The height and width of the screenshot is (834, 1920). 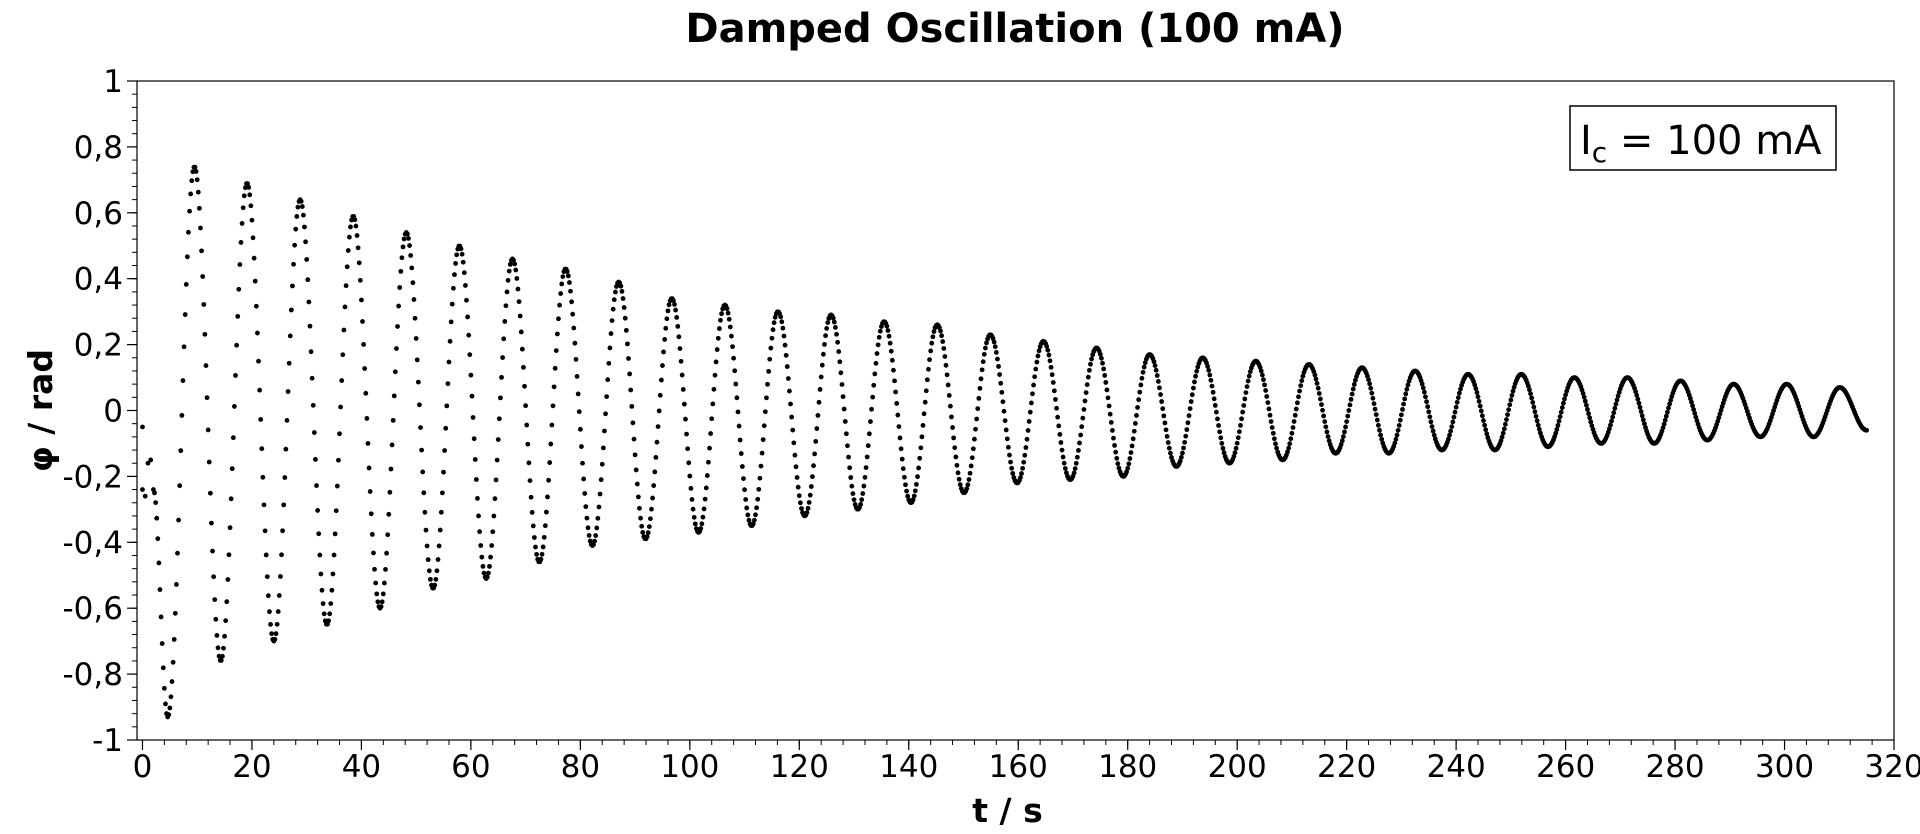 I want to click on y-tick-label: 0,4, so click(x=98, y=280).